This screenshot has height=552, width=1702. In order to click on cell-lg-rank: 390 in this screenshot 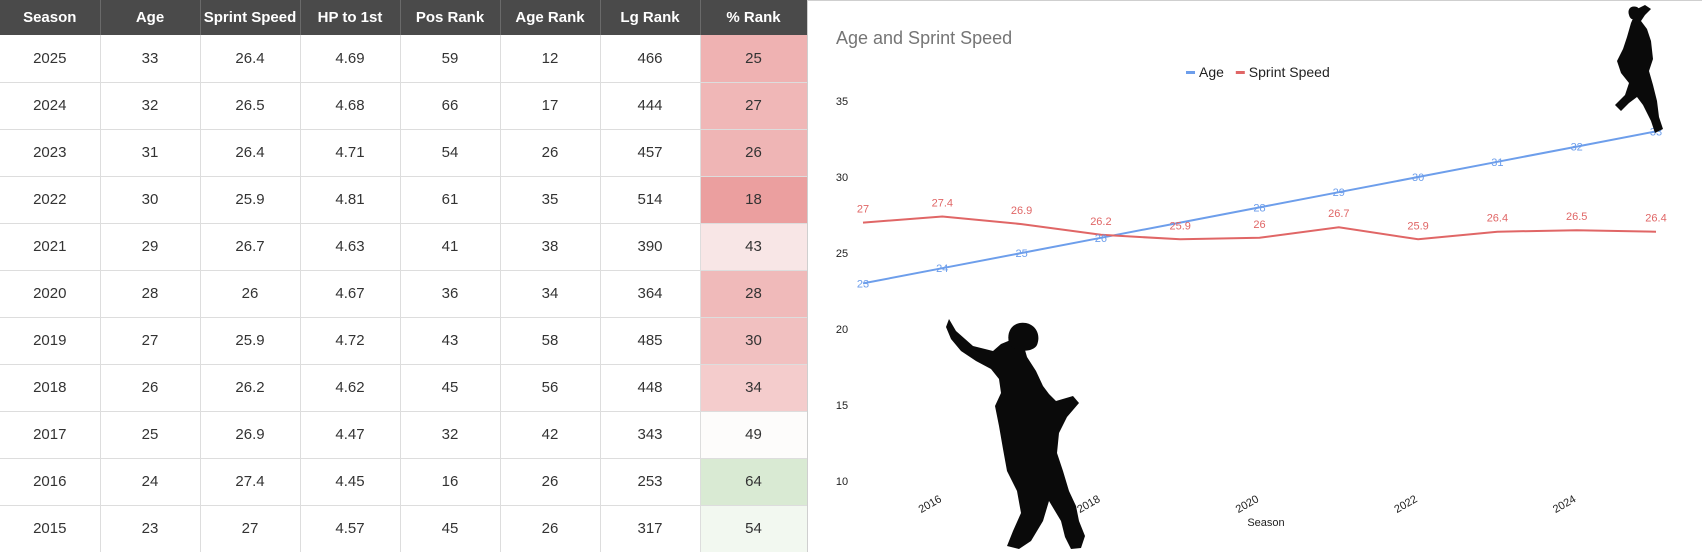, I will do `click(650, 247)`.